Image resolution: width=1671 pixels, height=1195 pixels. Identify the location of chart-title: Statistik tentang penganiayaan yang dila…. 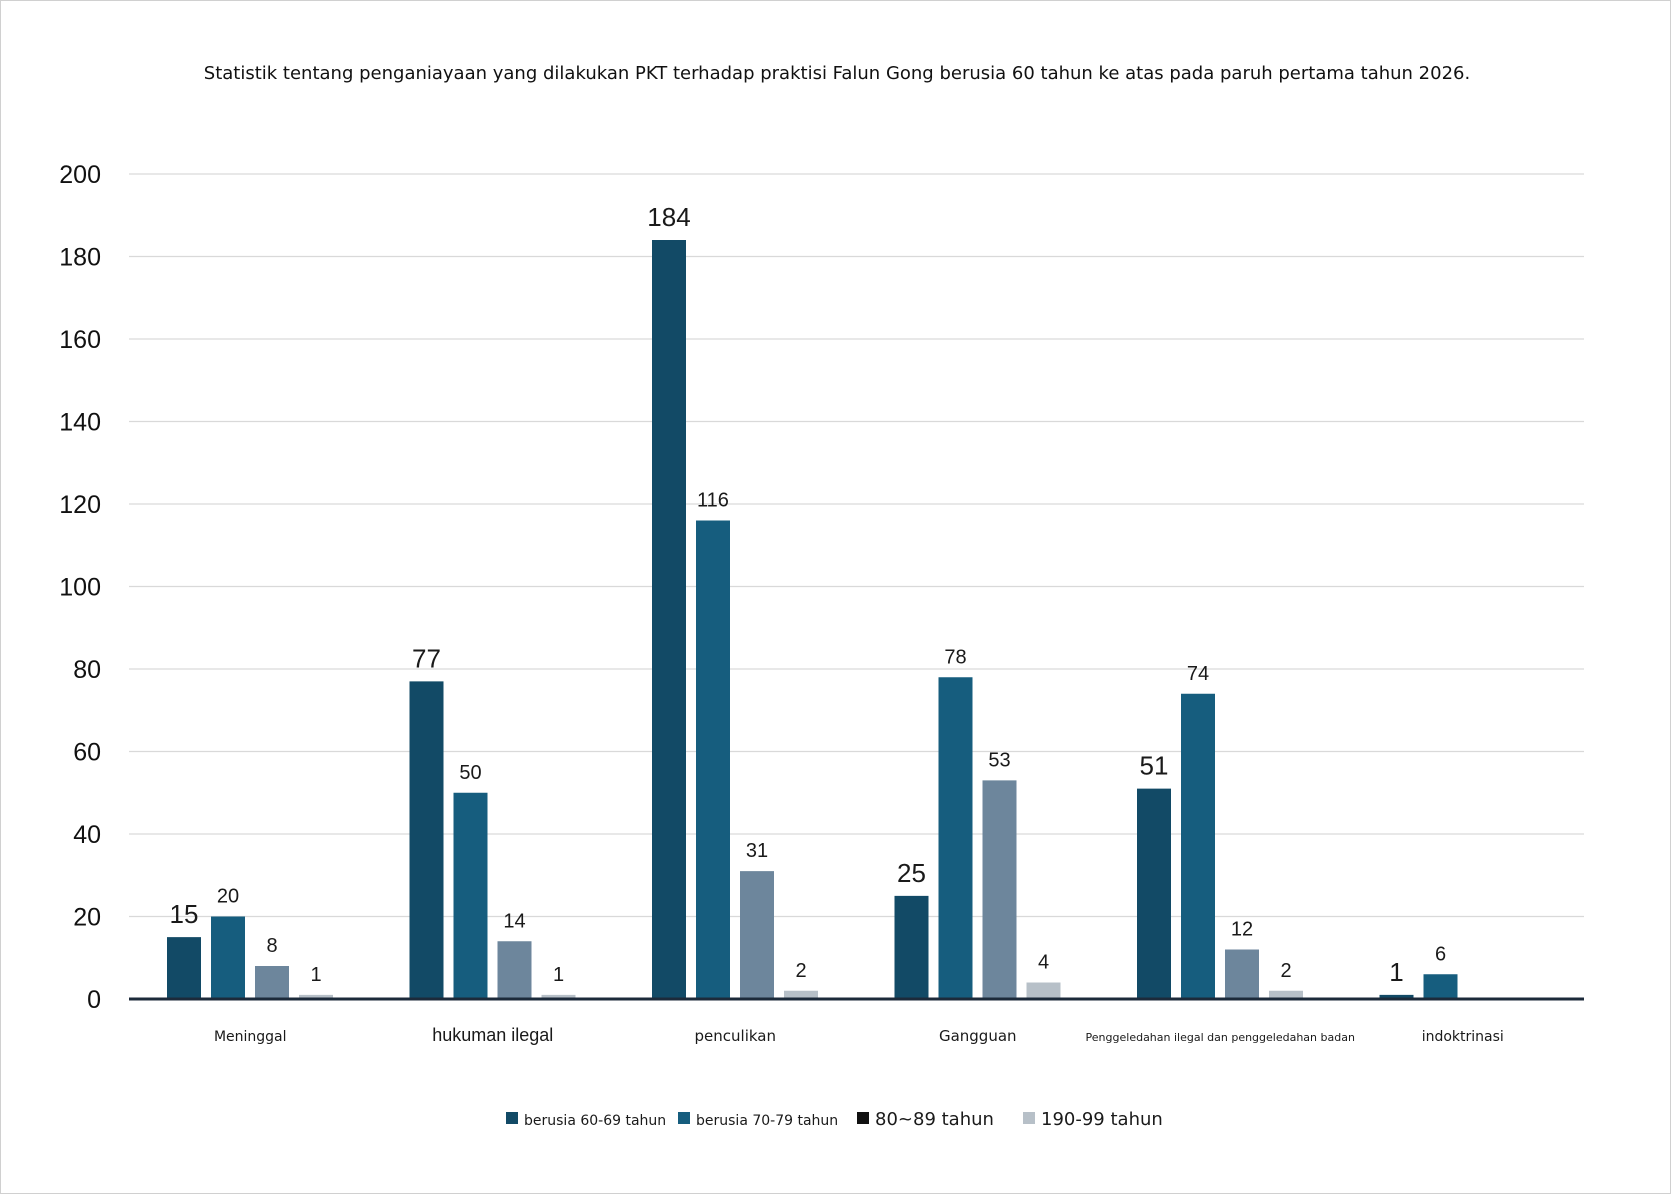
(837, 73).